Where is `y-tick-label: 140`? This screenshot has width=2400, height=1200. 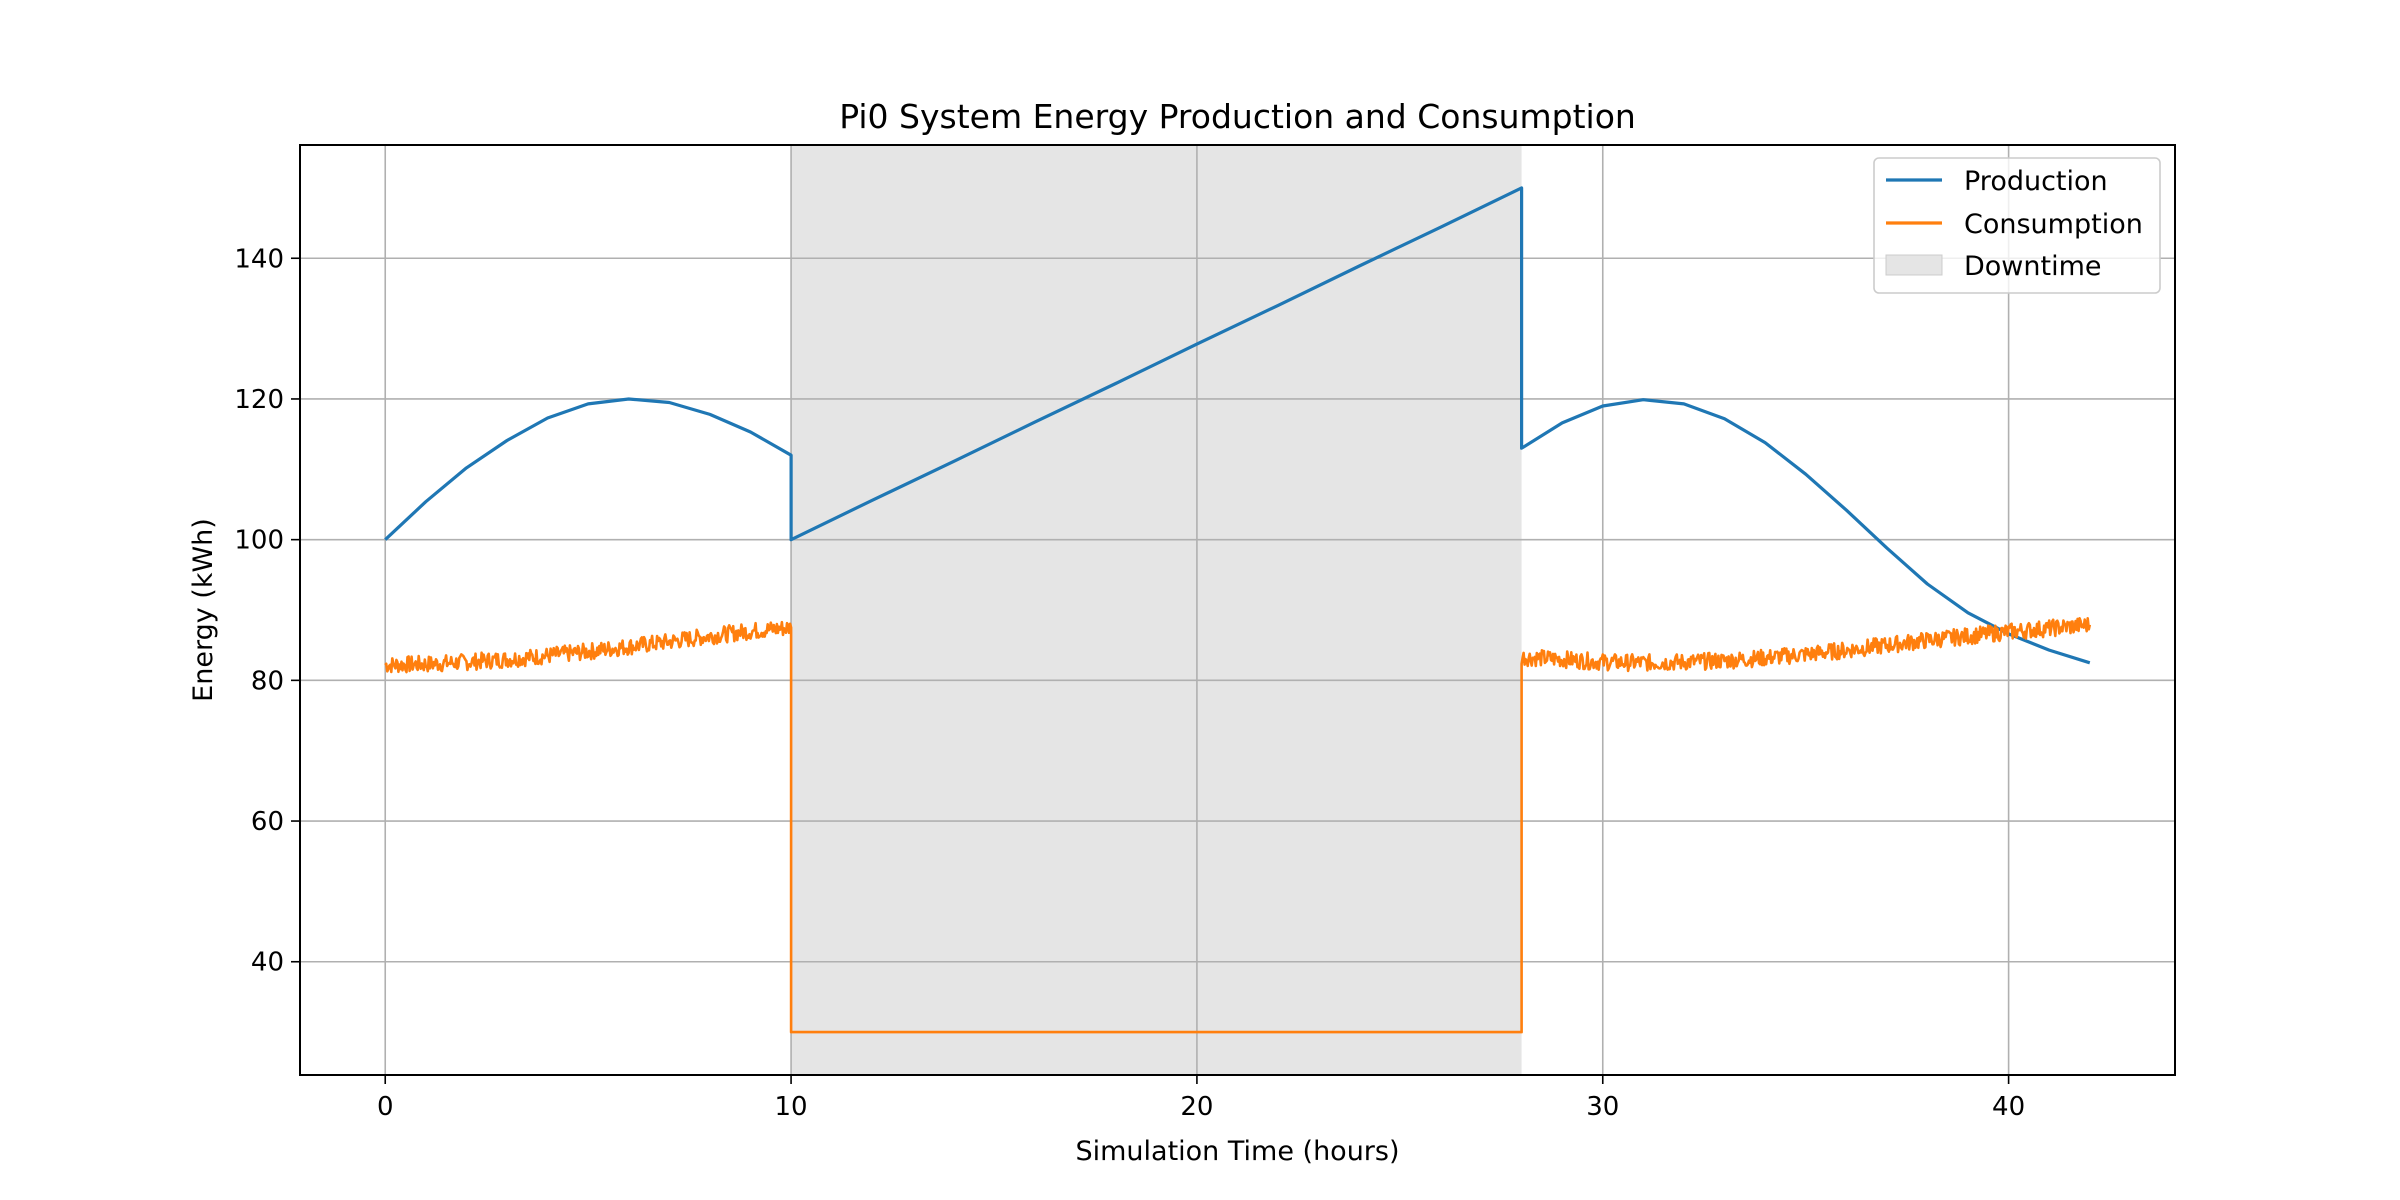 y-tick-label: 140 is located at coordinates (259, 259).